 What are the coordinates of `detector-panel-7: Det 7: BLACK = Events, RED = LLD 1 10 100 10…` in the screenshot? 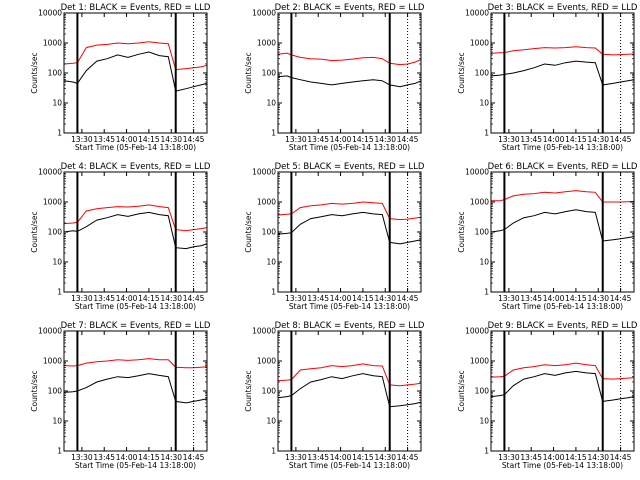 It's located at (120, 395).